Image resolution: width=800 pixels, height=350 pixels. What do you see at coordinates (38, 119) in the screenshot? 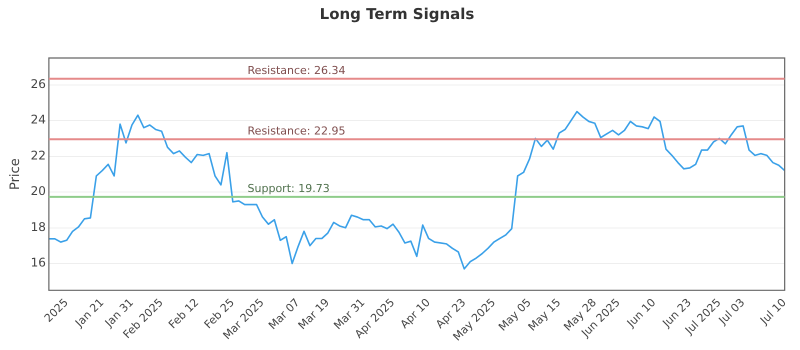
I see `y-tick-label: 24` at bounding box center [38, 119].